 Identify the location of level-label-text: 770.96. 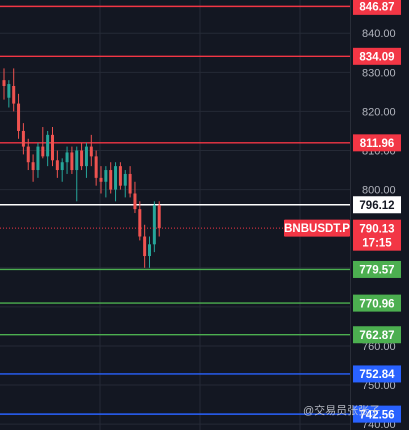
(376, 304).